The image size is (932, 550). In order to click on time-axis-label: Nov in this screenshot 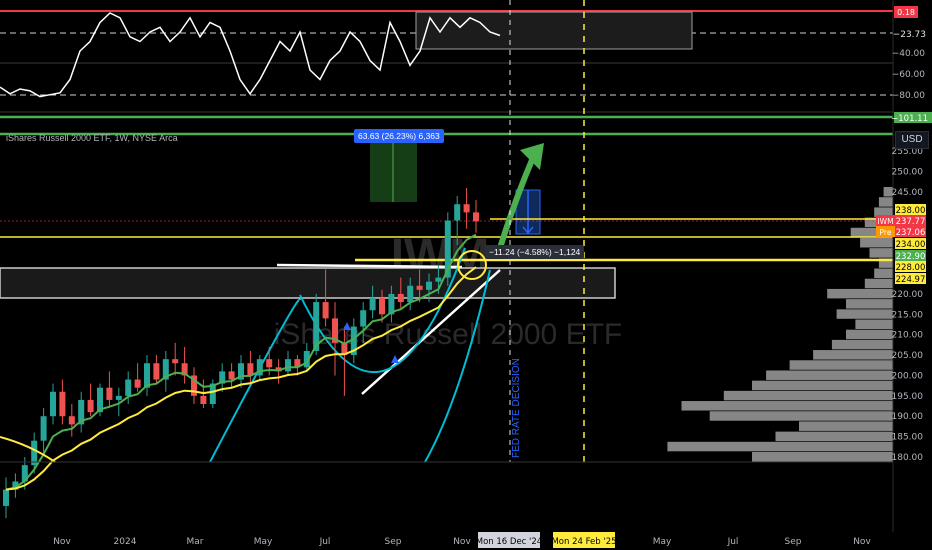, I will do `click(862, 542)`.